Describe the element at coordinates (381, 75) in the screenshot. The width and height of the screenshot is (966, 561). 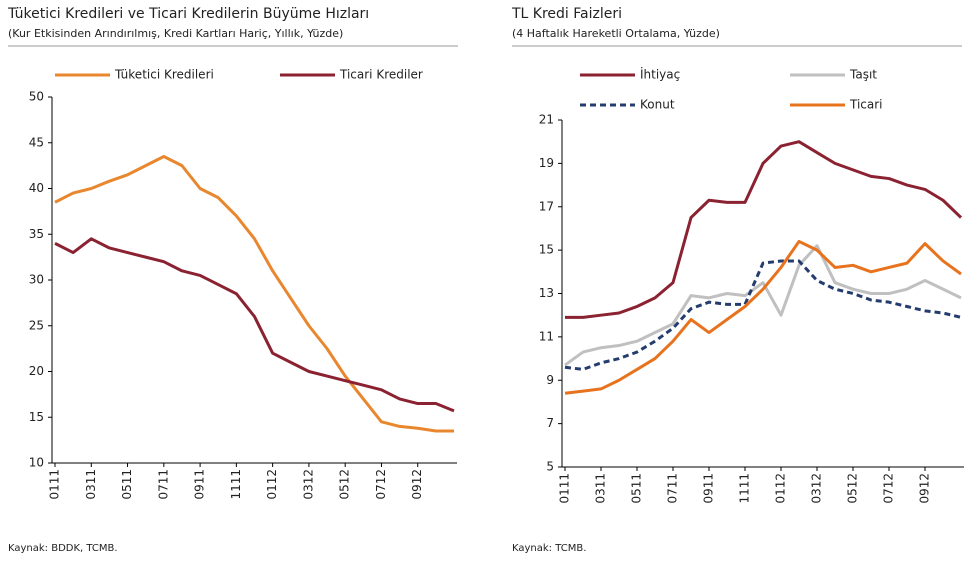
I see `legend-label: Ticari Krediler` at that location.